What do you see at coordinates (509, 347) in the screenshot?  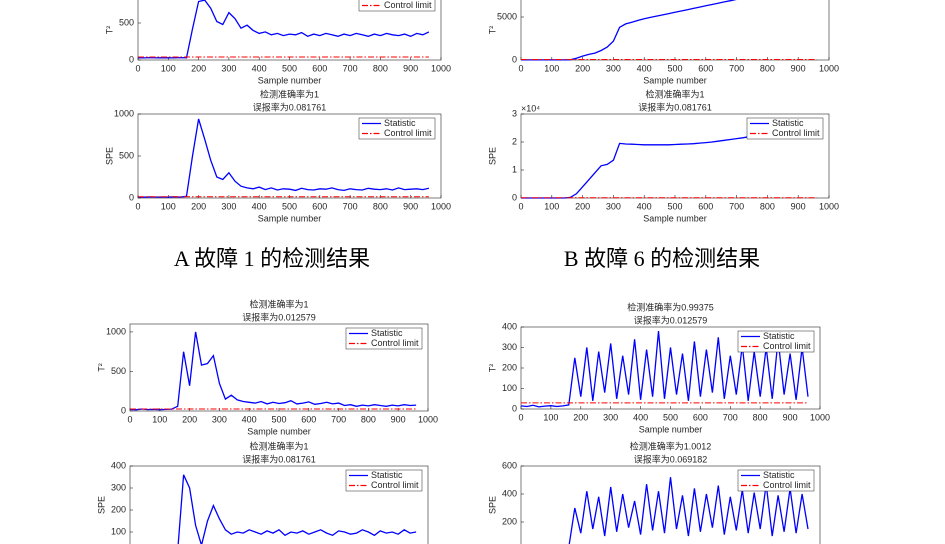 I see `y-tick-label: 300` at bounding box center [509, 347].